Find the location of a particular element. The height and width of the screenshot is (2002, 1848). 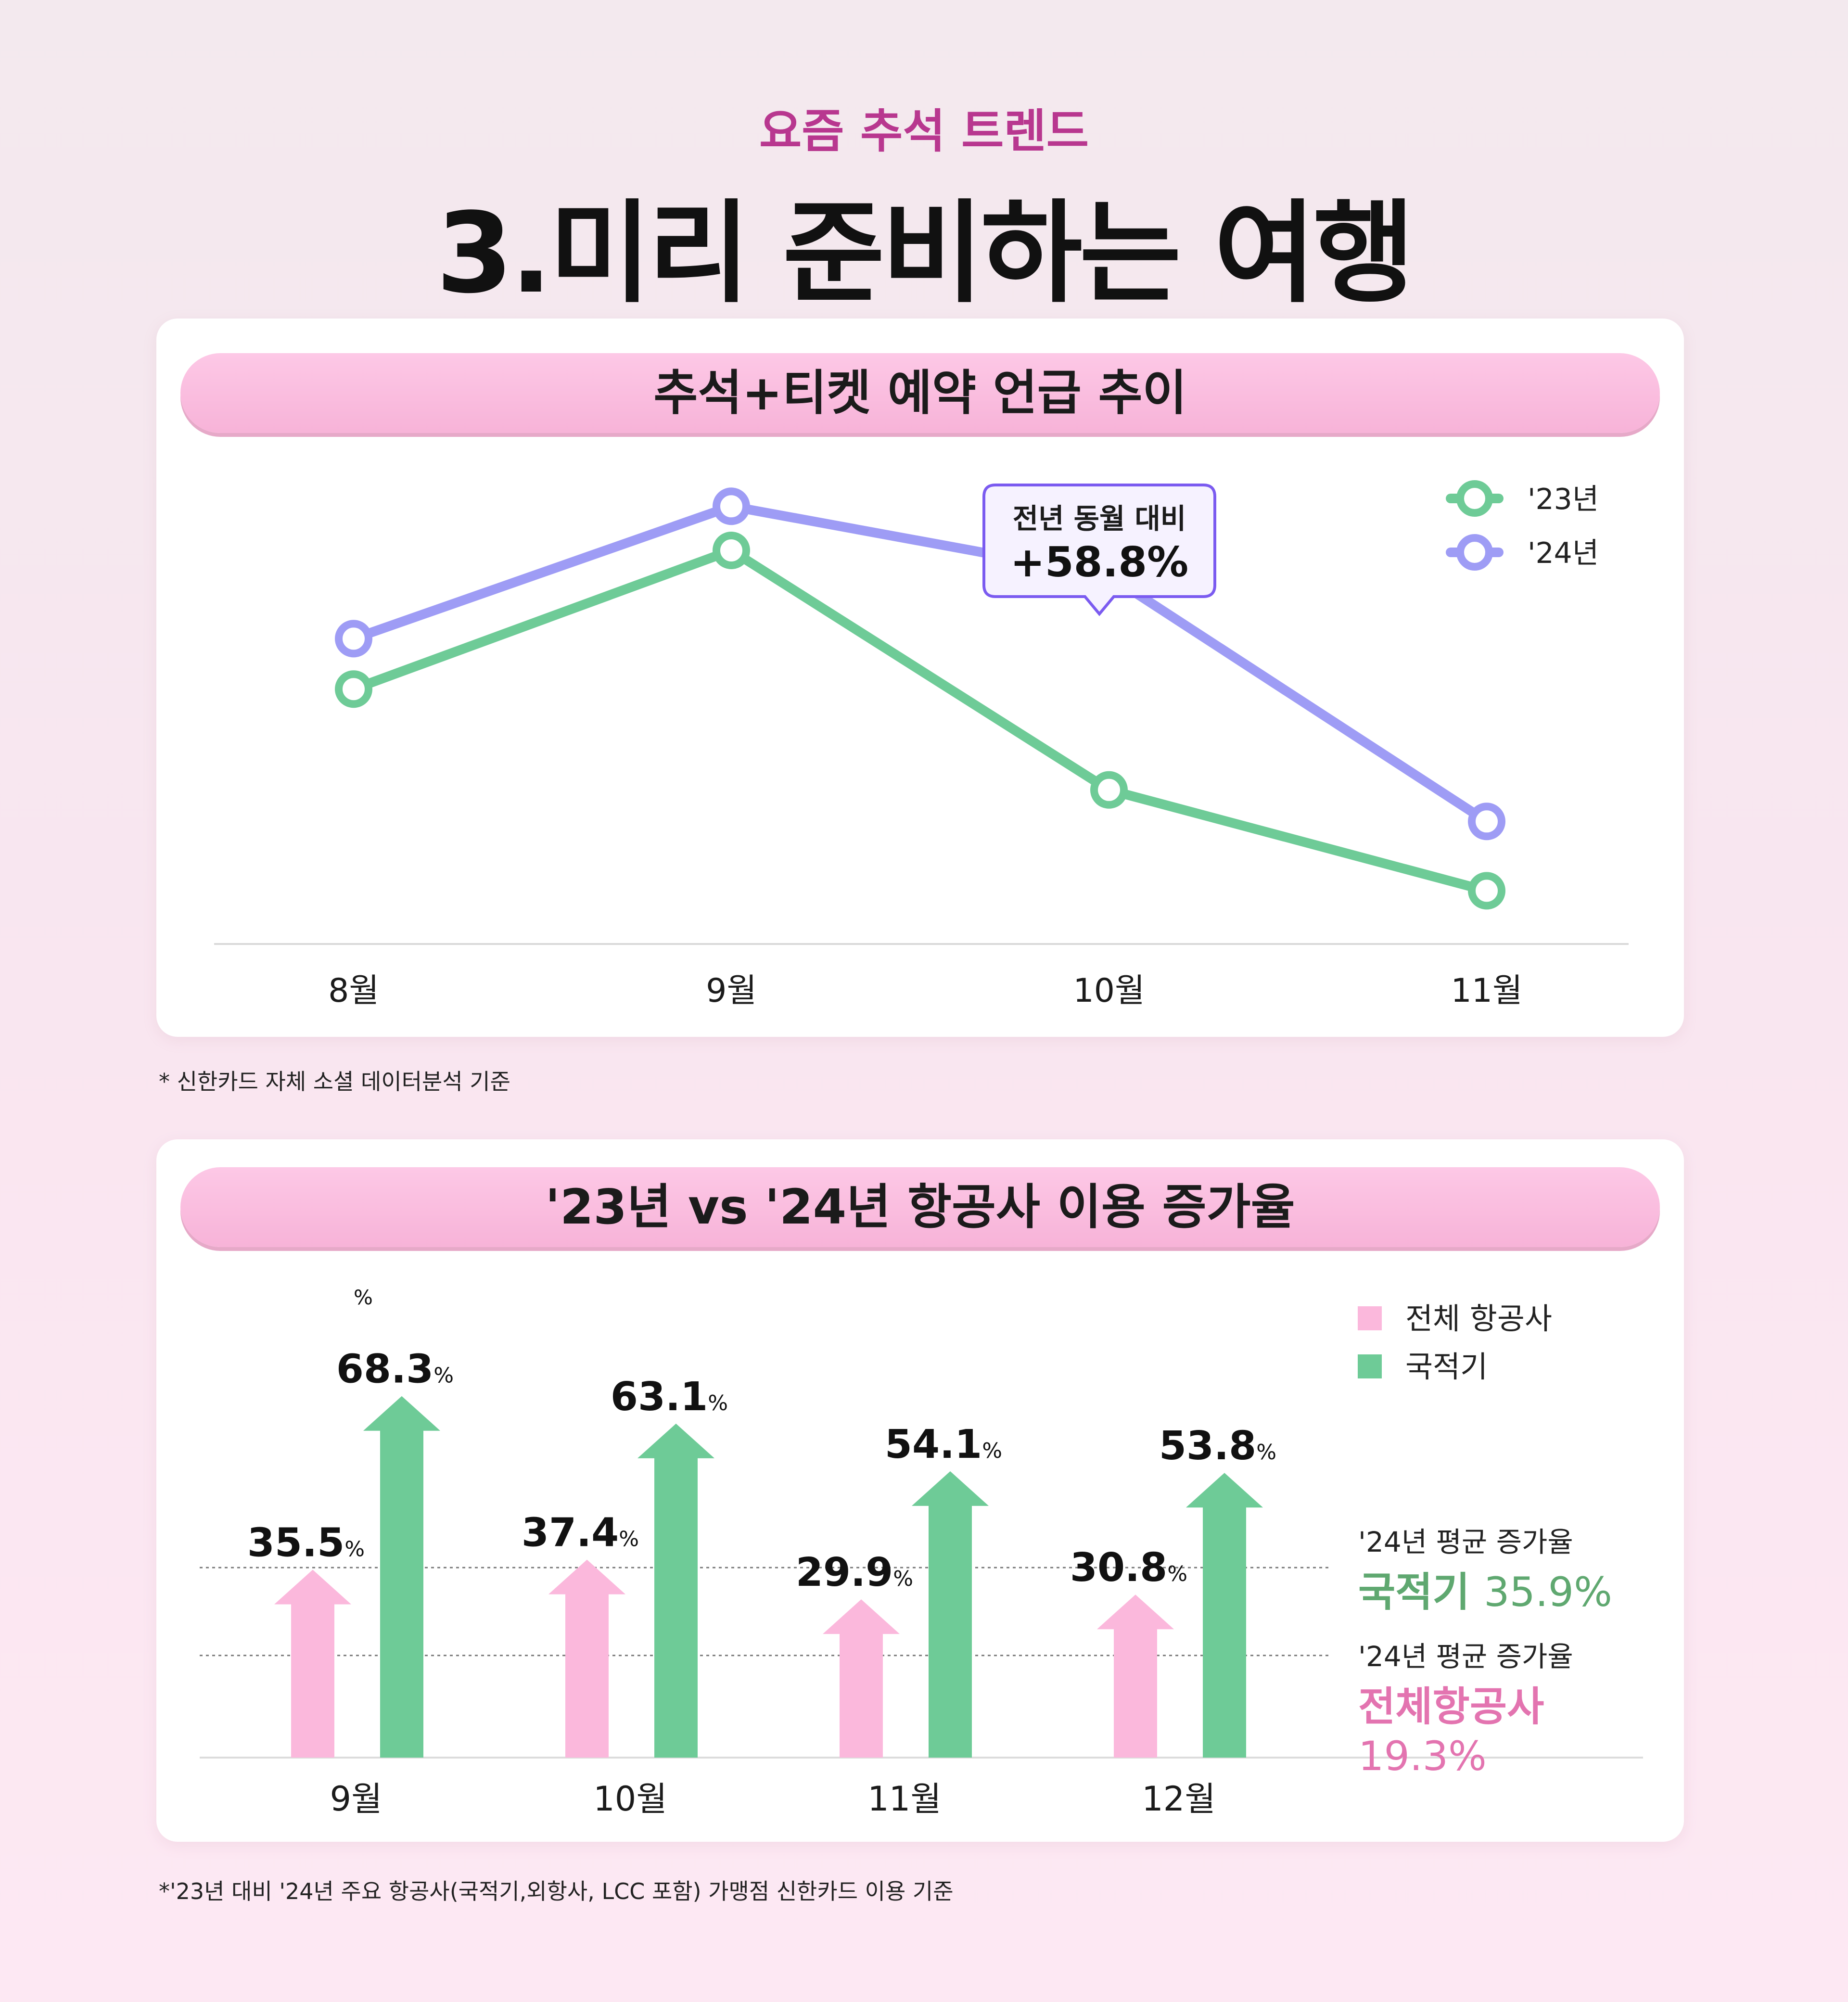

data-label: 54.1% is located at coordinates (943, 1444).